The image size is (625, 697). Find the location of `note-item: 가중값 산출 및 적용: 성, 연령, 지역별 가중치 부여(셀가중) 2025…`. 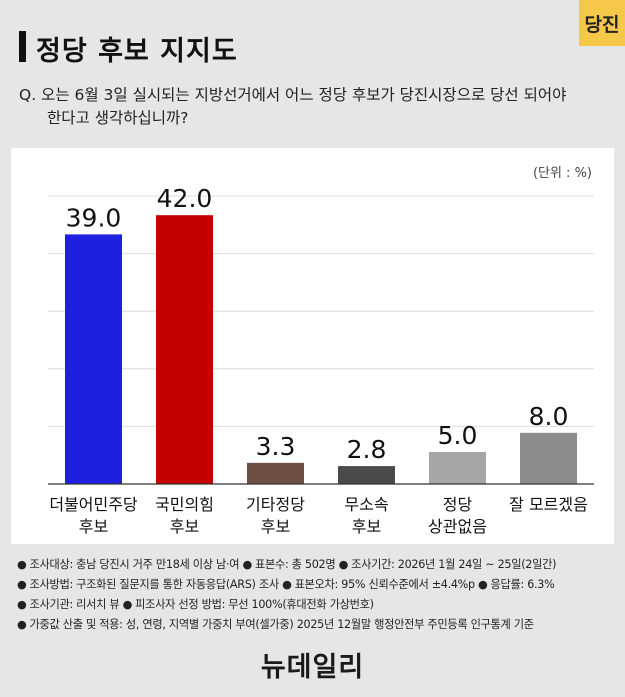

note-item: 가중값 산출 및 적용: 성, 연령, 지역별 가중치 부여(셀가중) 2025… is located at coordinates (281, 624).